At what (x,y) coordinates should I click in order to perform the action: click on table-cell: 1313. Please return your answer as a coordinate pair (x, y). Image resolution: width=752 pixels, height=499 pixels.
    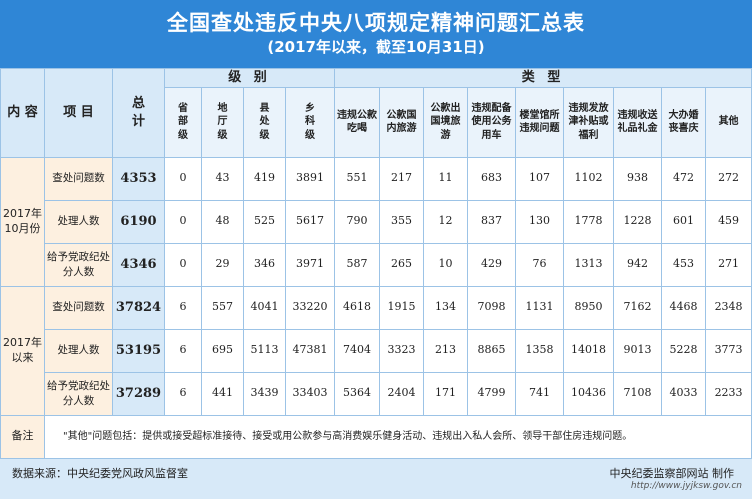
    Looking at the image, I should click on (589, 264).